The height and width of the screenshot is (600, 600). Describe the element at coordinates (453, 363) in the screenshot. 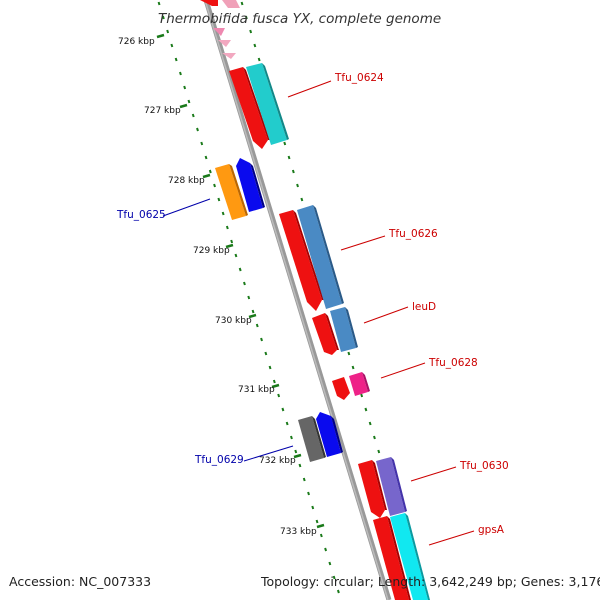

I see `gene-label-tfu0628: Tfu_0628` at that location.